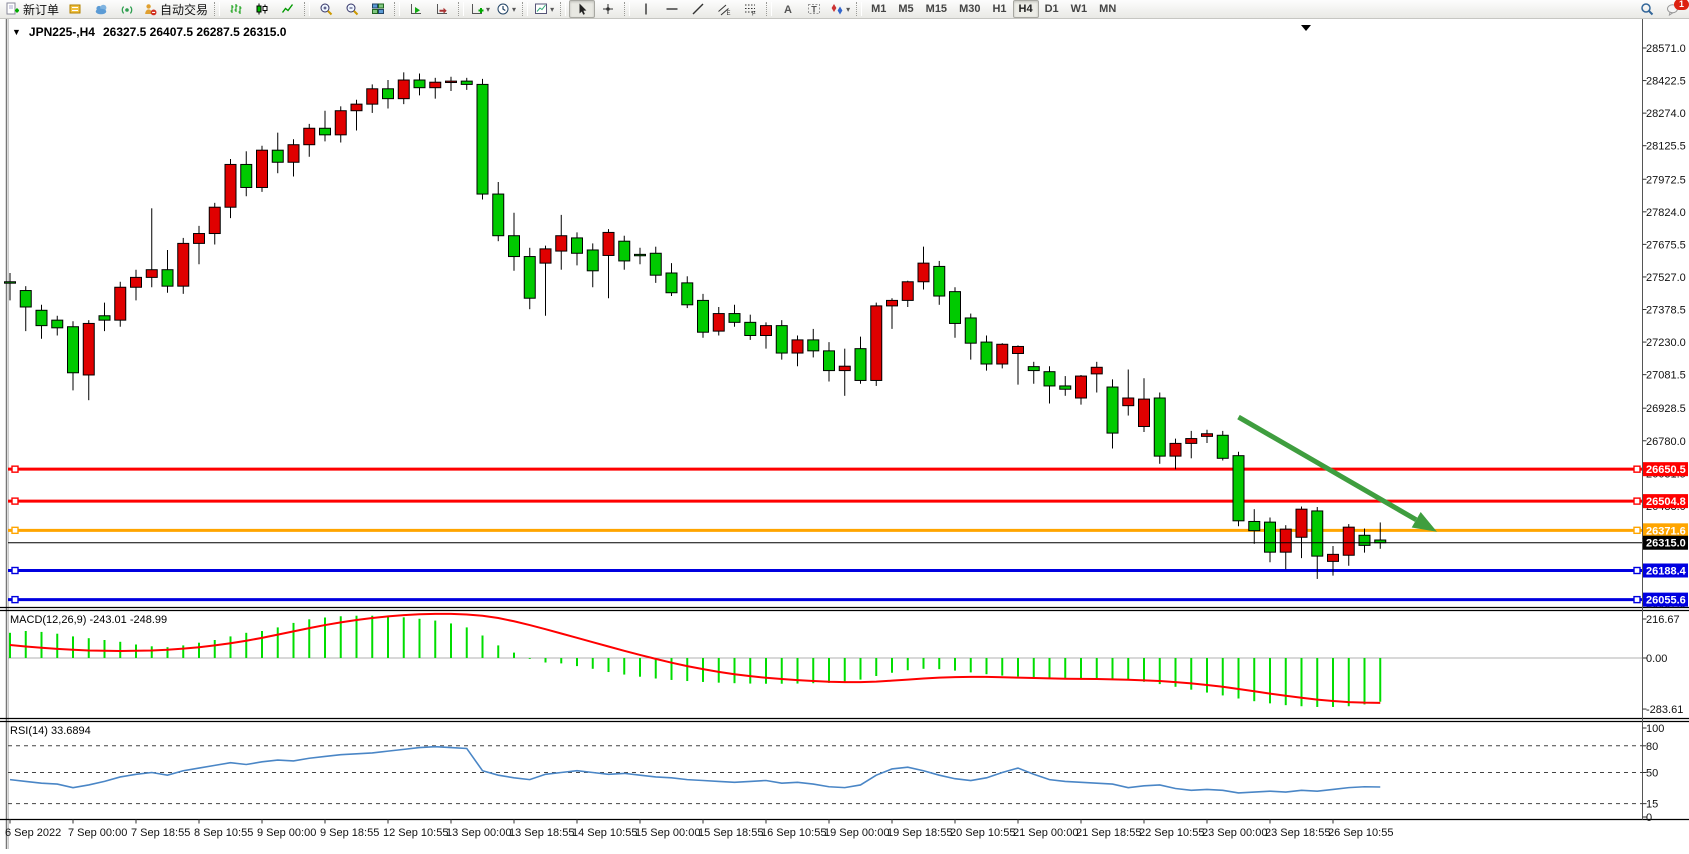 The width and height of the screenshot is (1689, 854). Describe the element at coordinates (769, 9) in the screenshot. I see `toolbar-separator` at that location.